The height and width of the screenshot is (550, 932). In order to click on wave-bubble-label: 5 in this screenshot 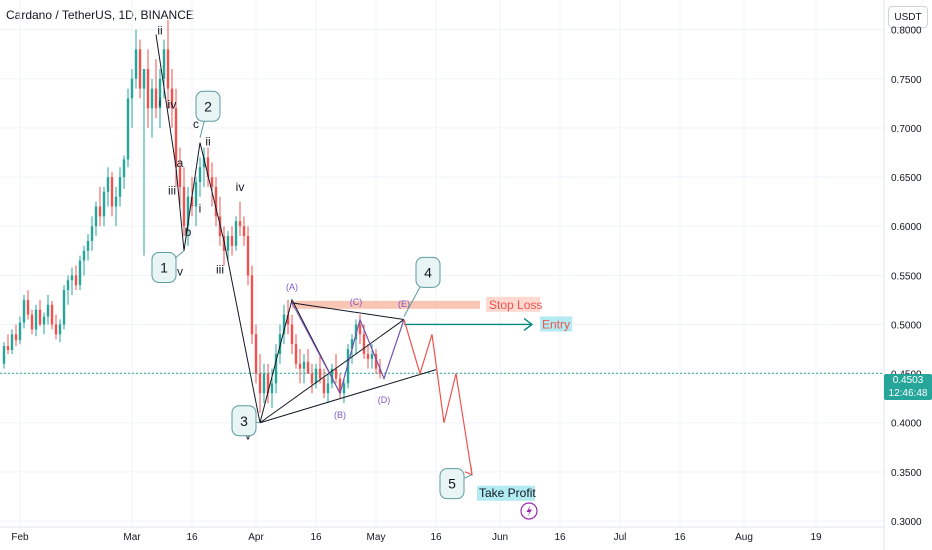, I will do `click(452, 484)`.